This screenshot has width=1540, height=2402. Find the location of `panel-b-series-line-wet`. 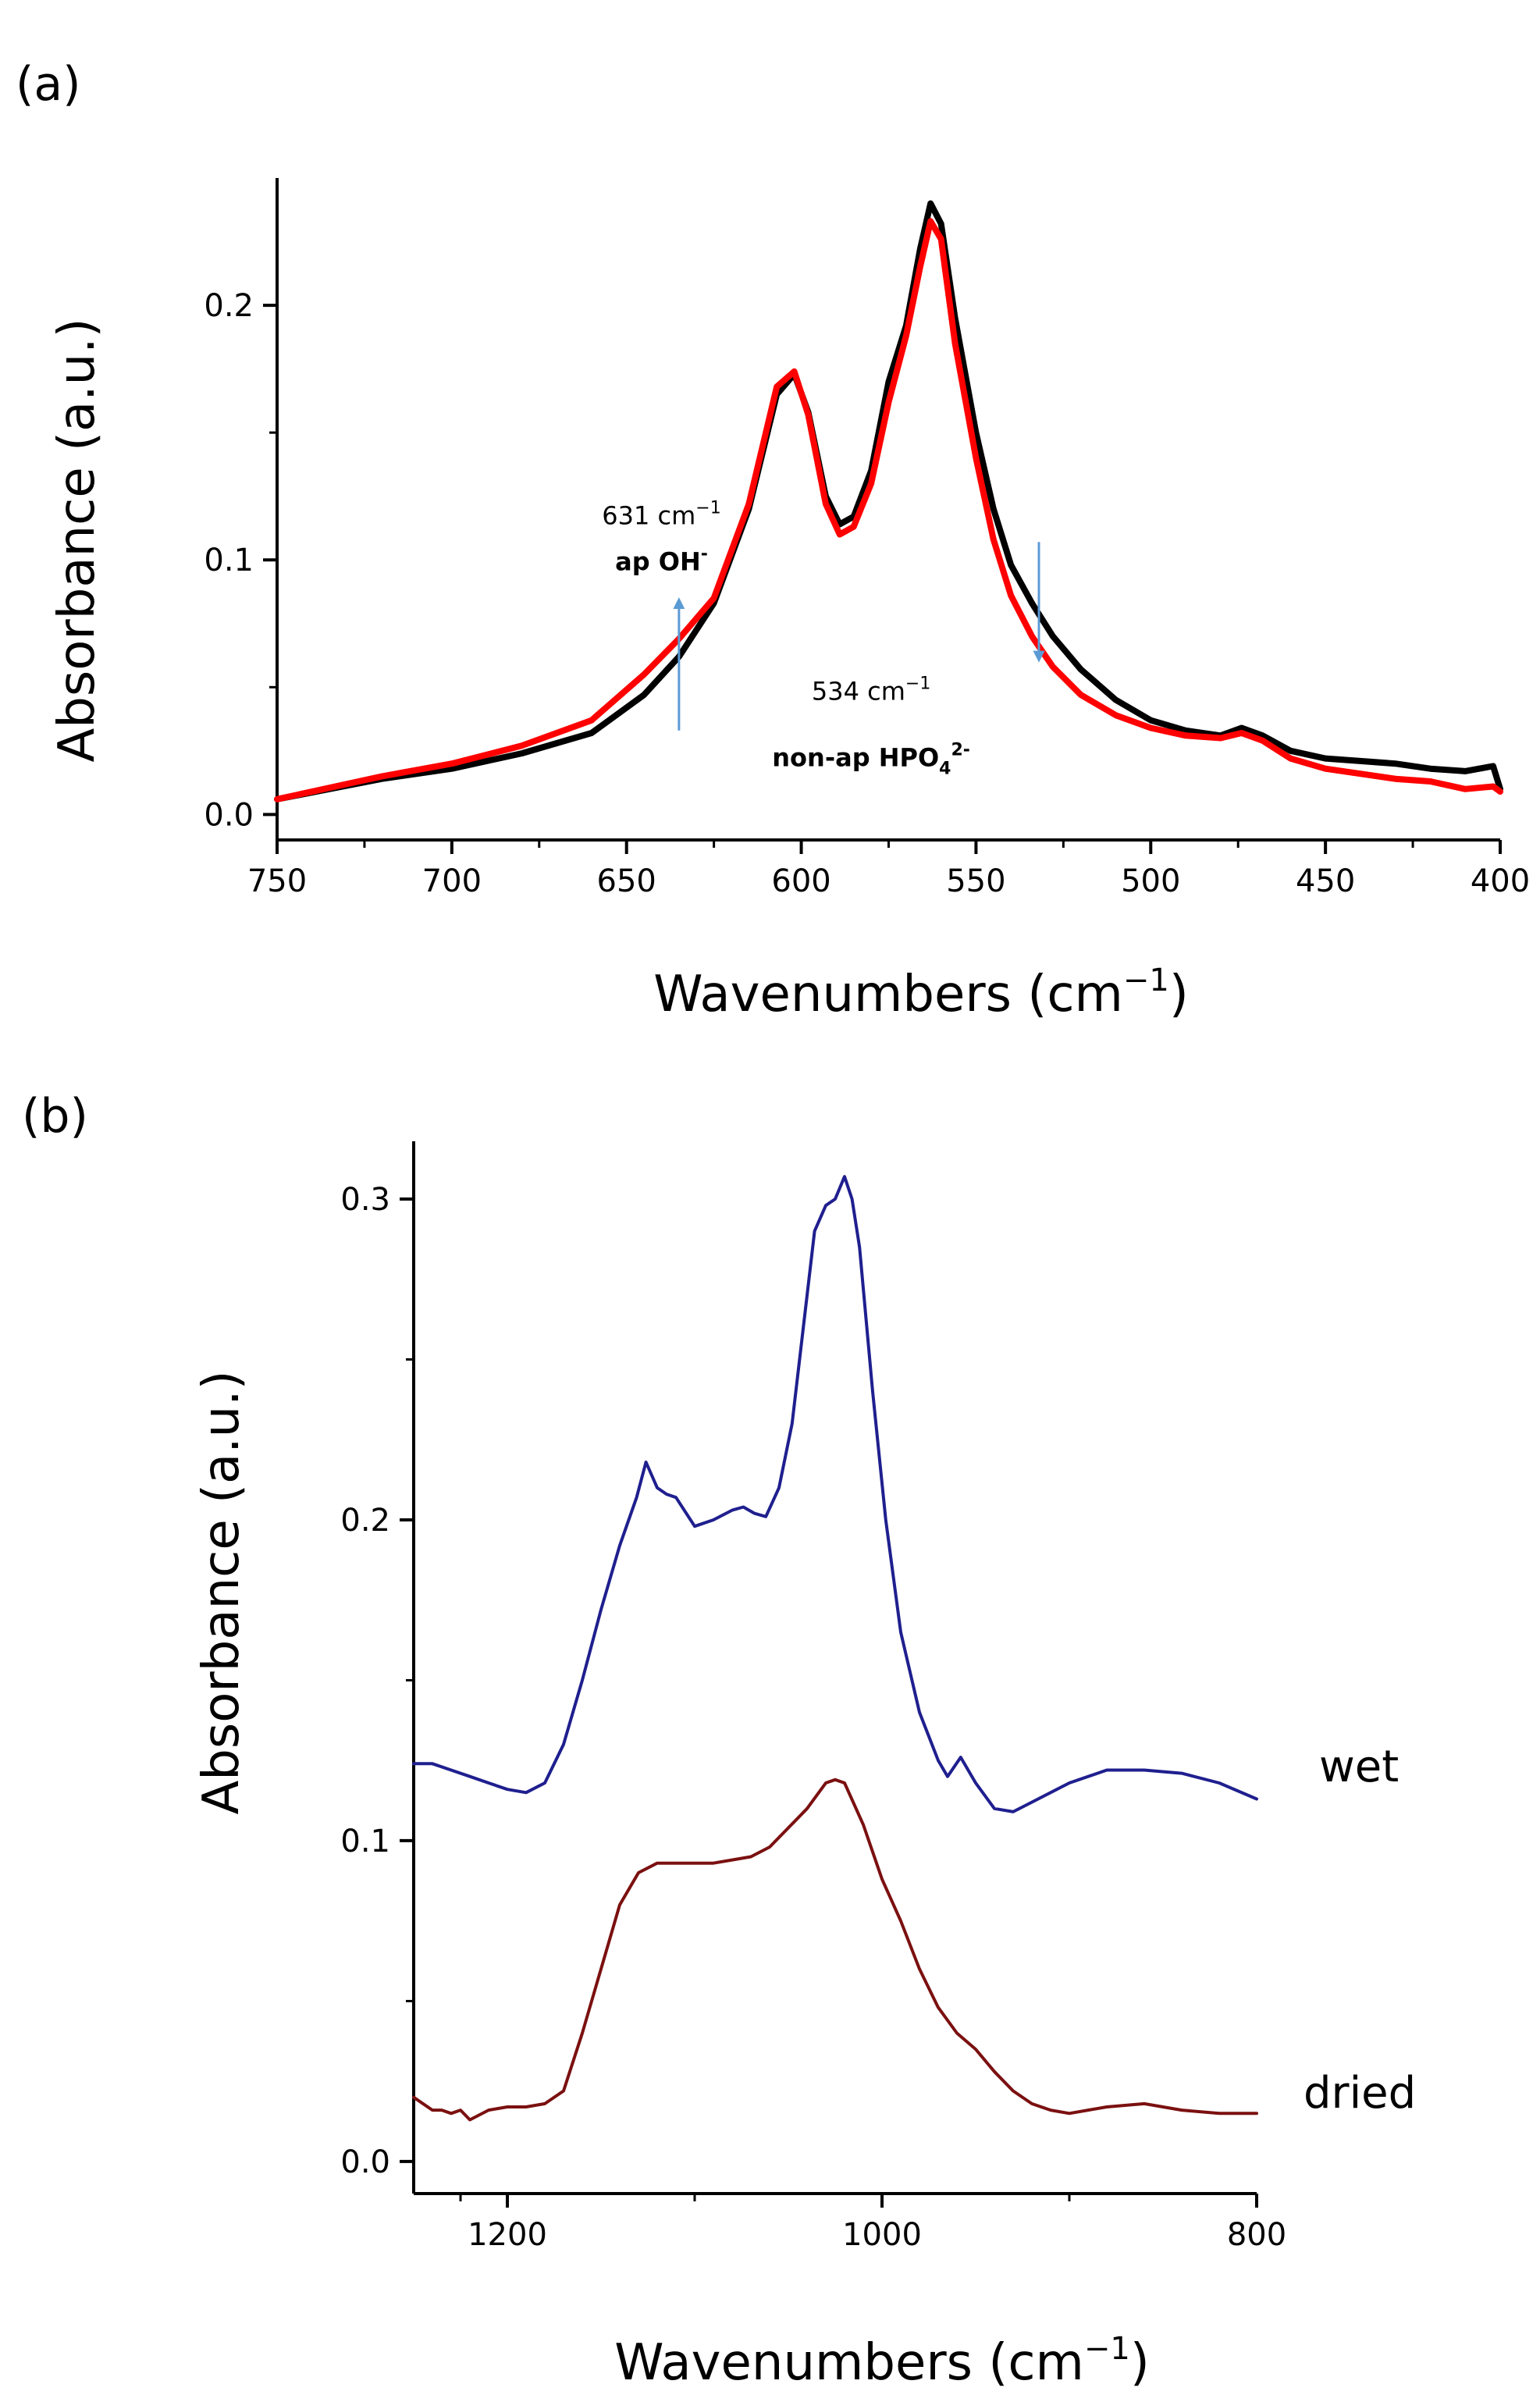

panel-b-series-line-wet is located at coordinates (835, 1494).